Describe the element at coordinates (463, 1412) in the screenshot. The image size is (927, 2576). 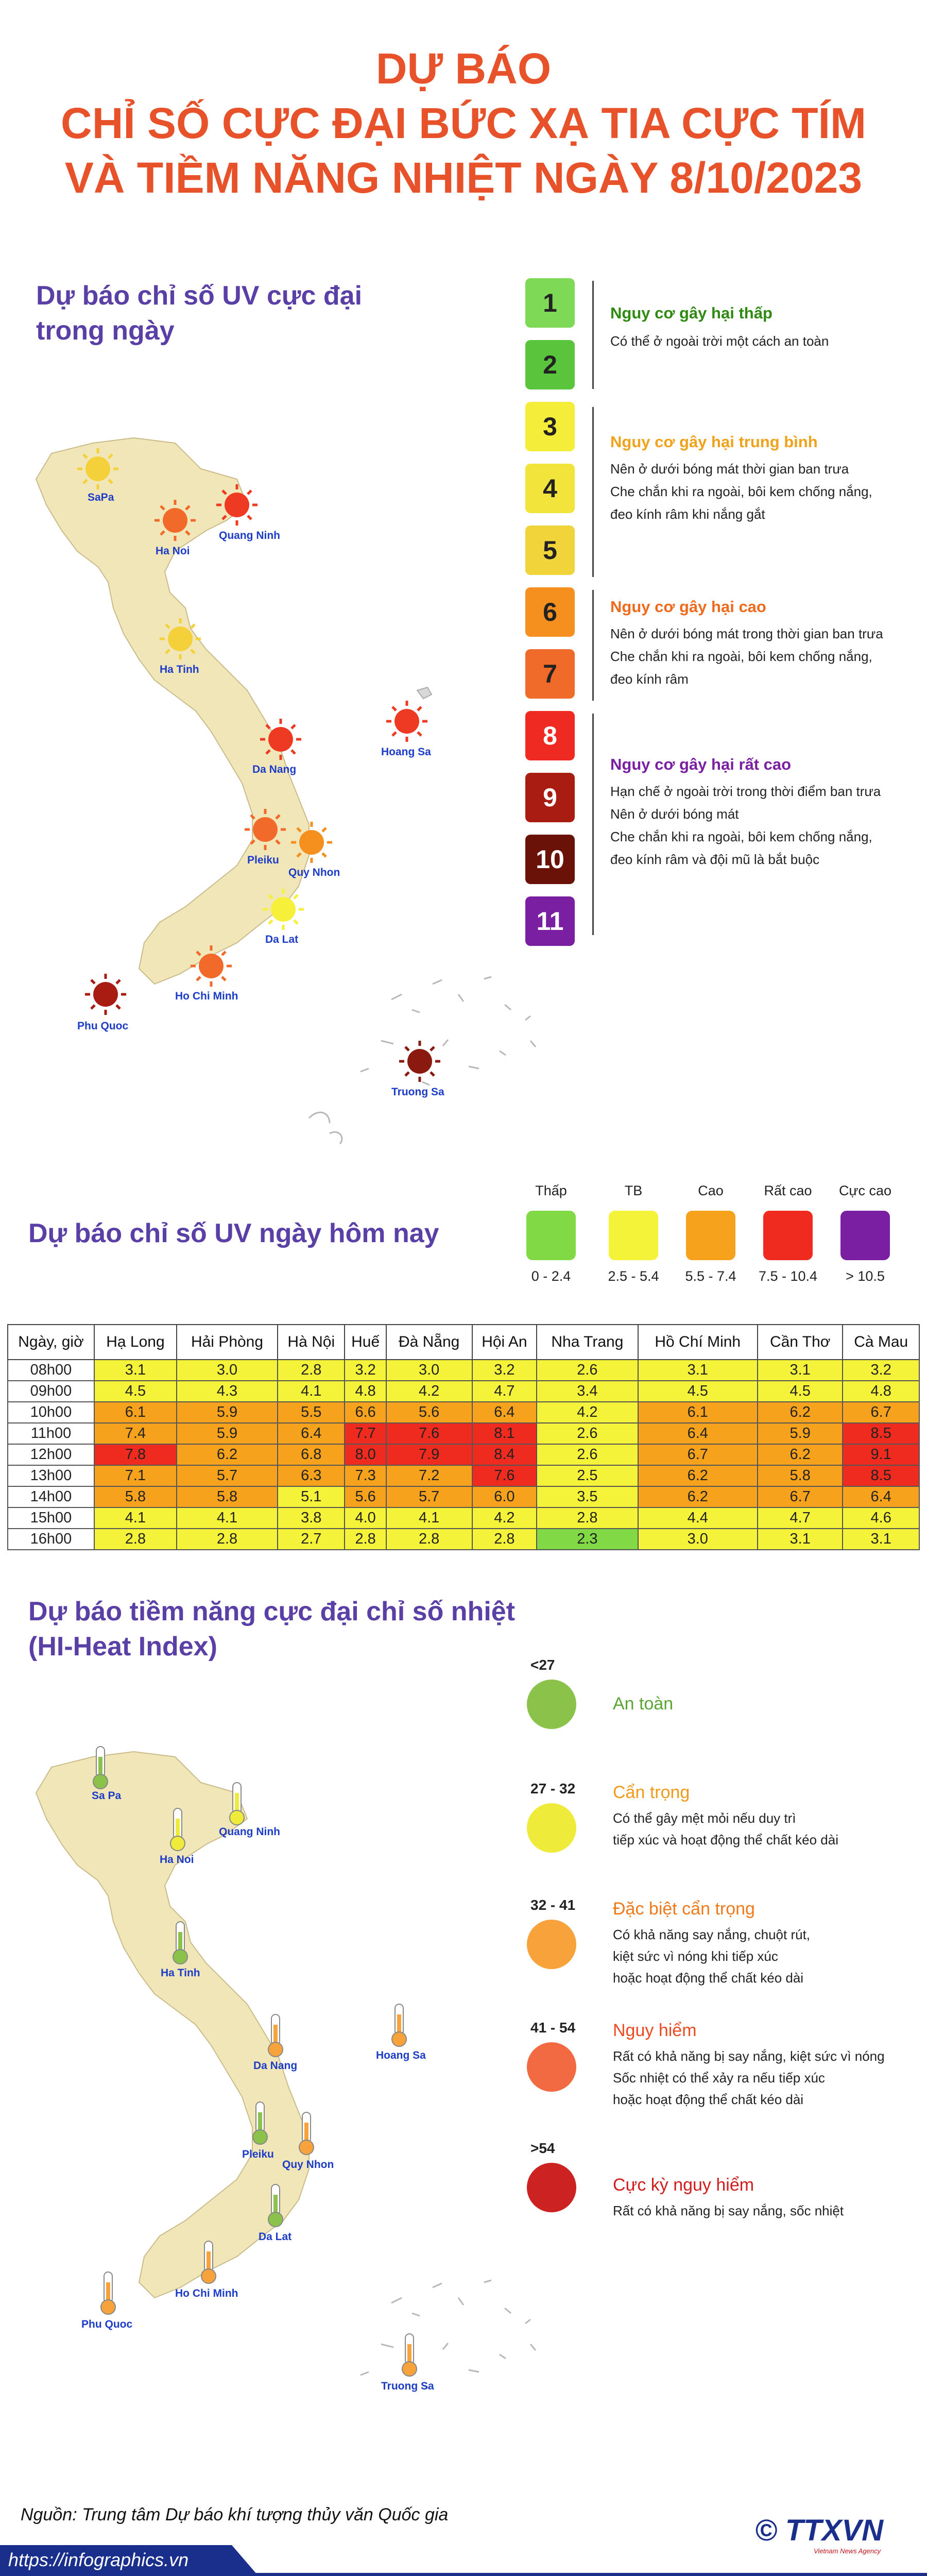
I see `table-row: 10h00 6.1 5.9 5.5 6.6 5.6 6.4 4.2 6.1 6.2 6.7` at that location.